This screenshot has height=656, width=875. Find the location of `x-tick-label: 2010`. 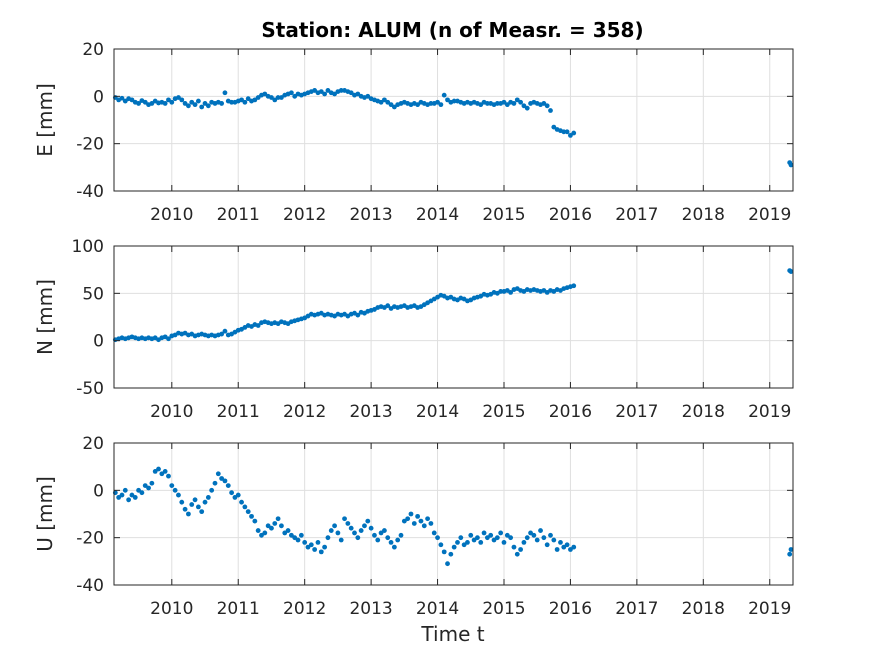

x-tick-label: 2010 is located at coordinates (171, 609).